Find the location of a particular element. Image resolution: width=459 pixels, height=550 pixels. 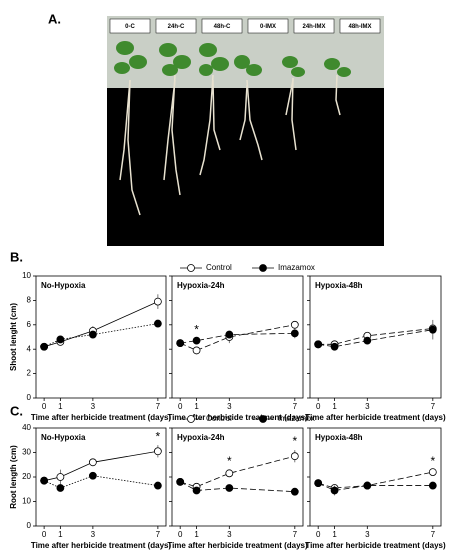

photo-label: 24h-IMX is located at coordinates (313, 27).